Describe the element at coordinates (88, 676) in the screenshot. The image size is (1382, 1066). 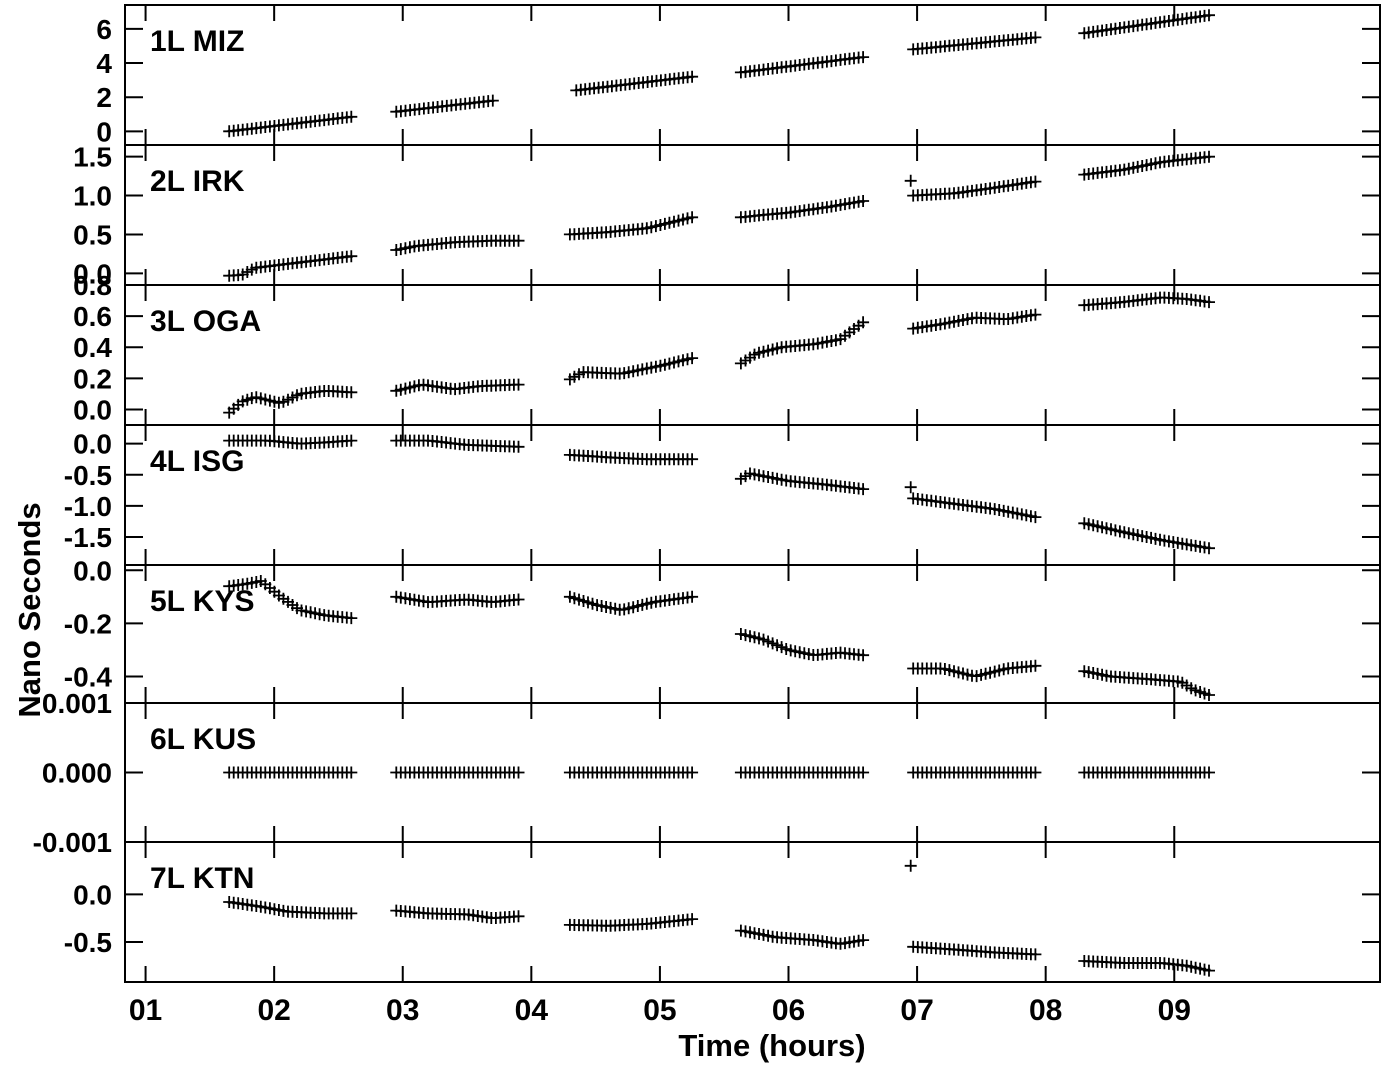
I see `y-tick-label: -0.4` at that location.